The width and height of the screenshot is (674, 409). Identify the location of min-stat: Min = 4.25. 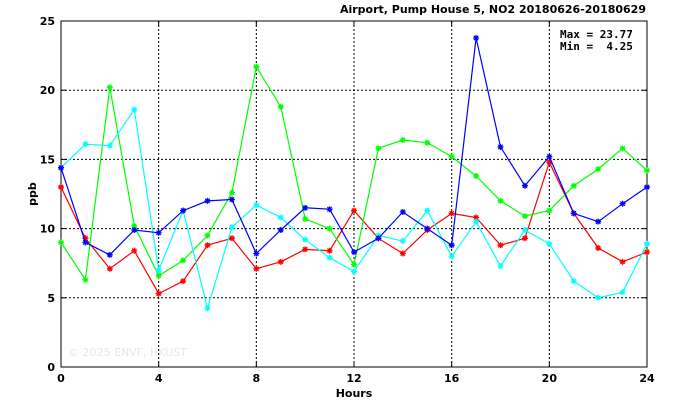
(596, 46).